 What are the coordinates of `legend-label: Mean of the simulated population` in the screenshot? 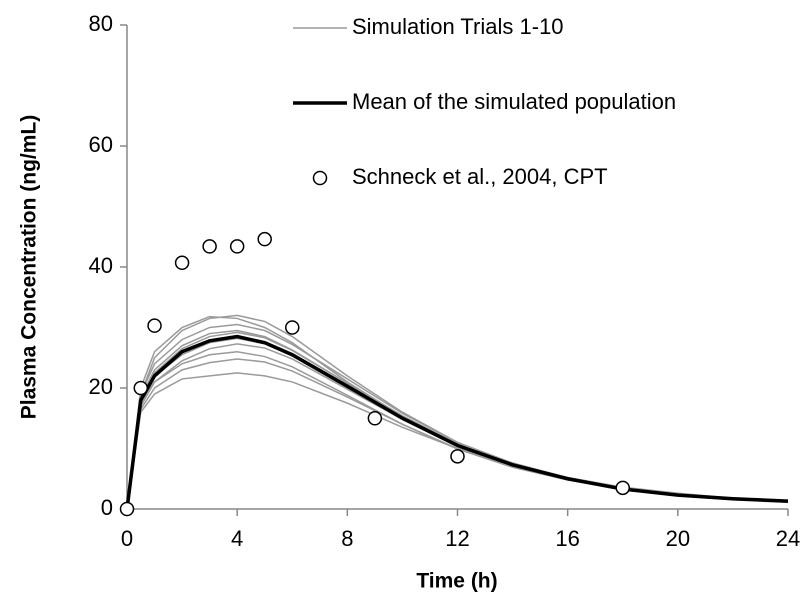 It's located at (514, 101).